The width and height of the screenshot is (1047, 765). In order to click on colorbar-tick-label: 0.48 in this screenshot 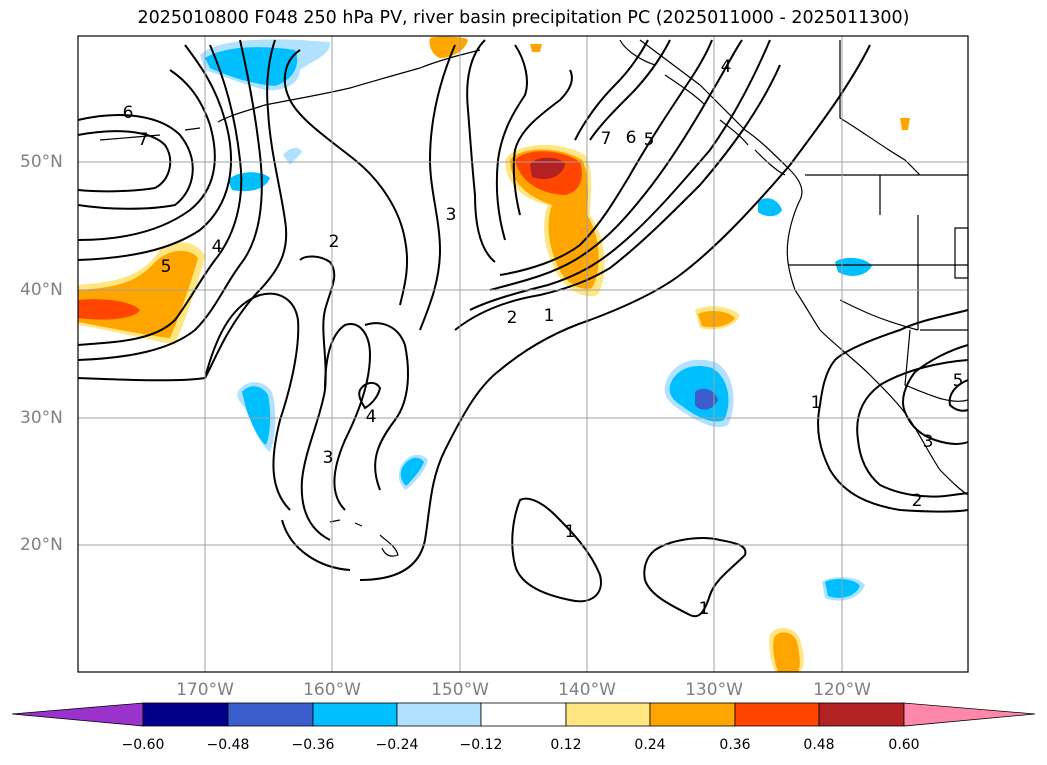, I will do `click(819, 745)`.